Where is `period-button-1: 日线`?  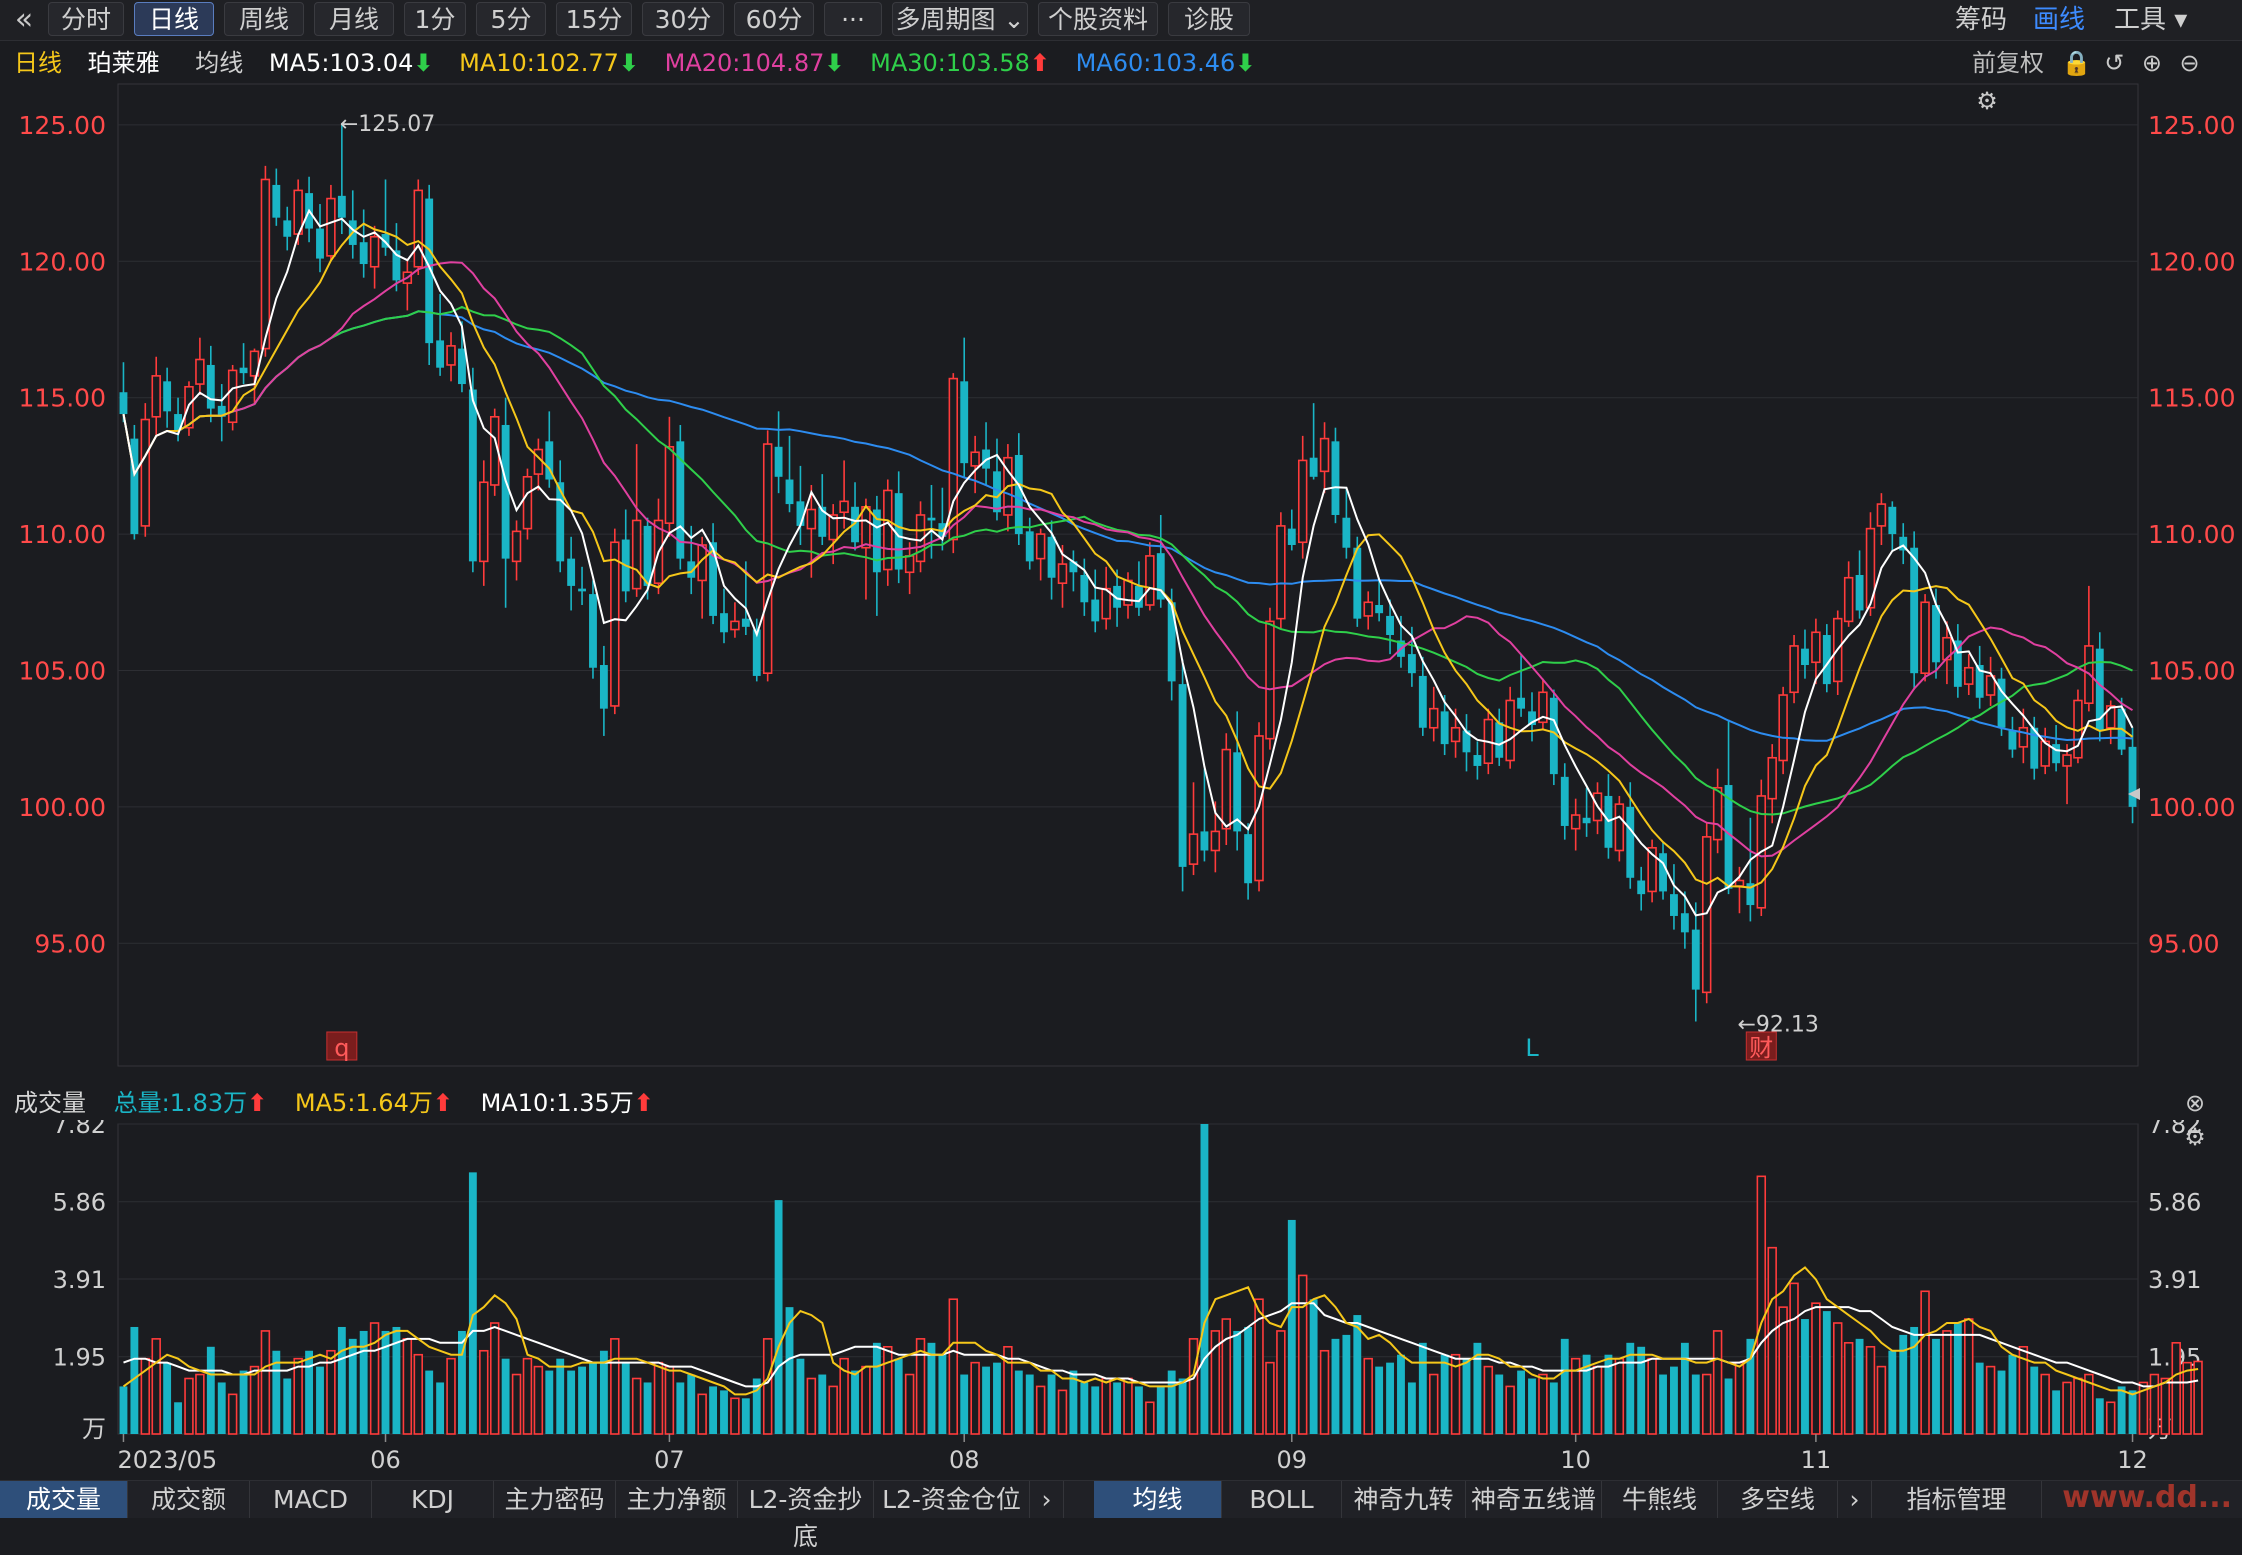 period-button-1: 日线 is located at coordinates (174, 19).